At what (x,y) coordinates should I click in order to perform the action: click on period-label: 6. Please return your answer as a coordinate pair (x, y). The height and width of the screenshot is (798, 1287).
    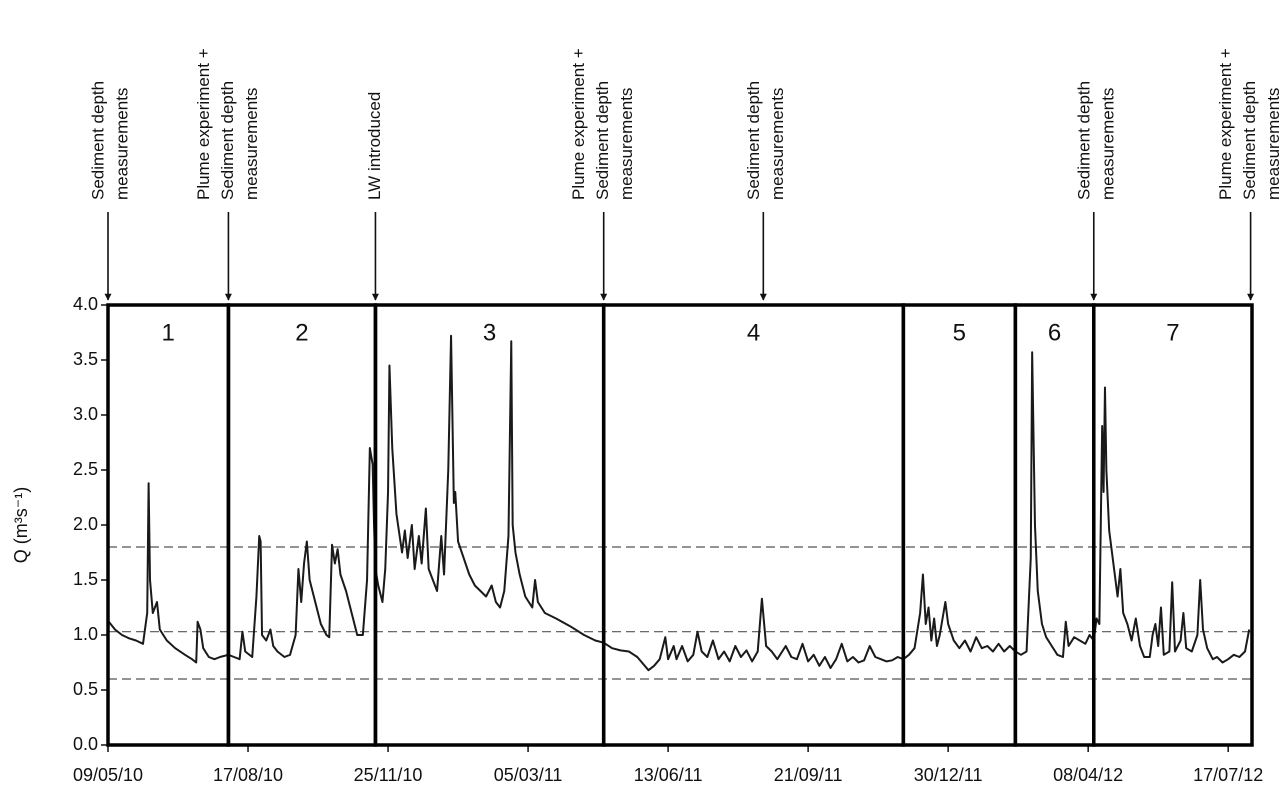
    Looking at the image, I should click on (1054, 332).